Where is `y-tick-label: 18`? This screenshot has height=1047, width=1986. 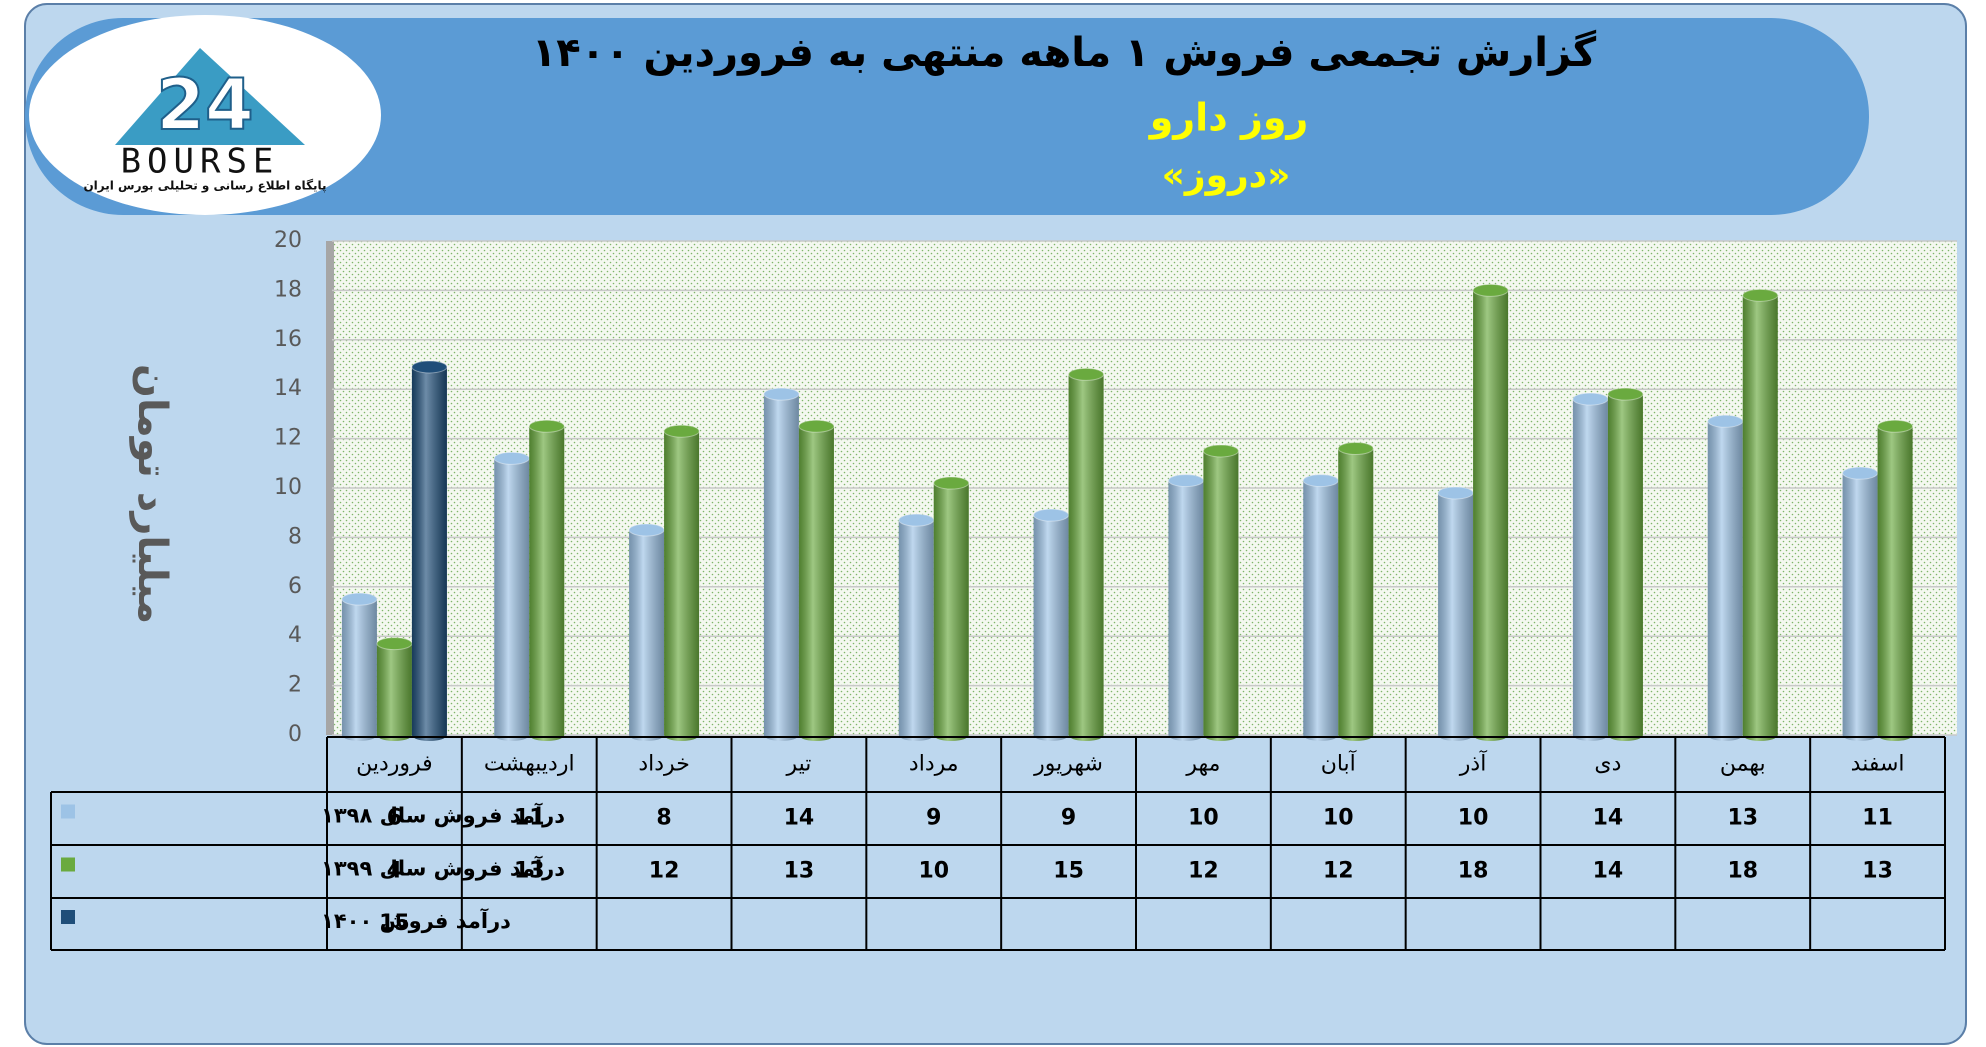
y-tick-label: 18 is located at coordinates (288, 289).